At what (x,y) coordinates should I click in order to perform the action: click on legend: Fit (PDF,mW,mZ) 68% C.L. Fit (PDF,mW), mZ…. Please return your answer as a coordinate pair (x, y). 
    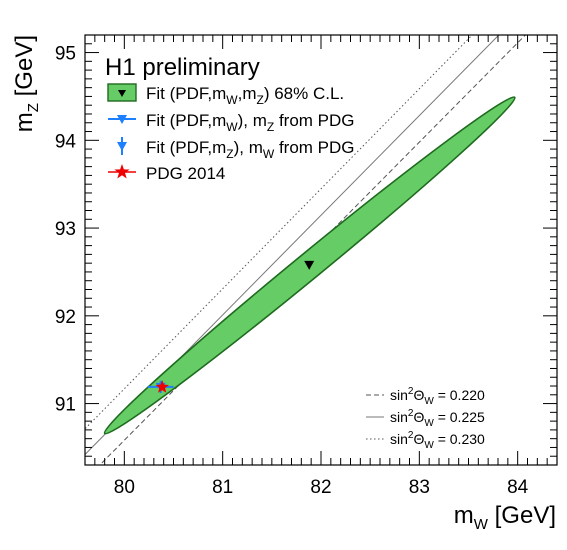
    Looking at the image, I should click on (231, 133).